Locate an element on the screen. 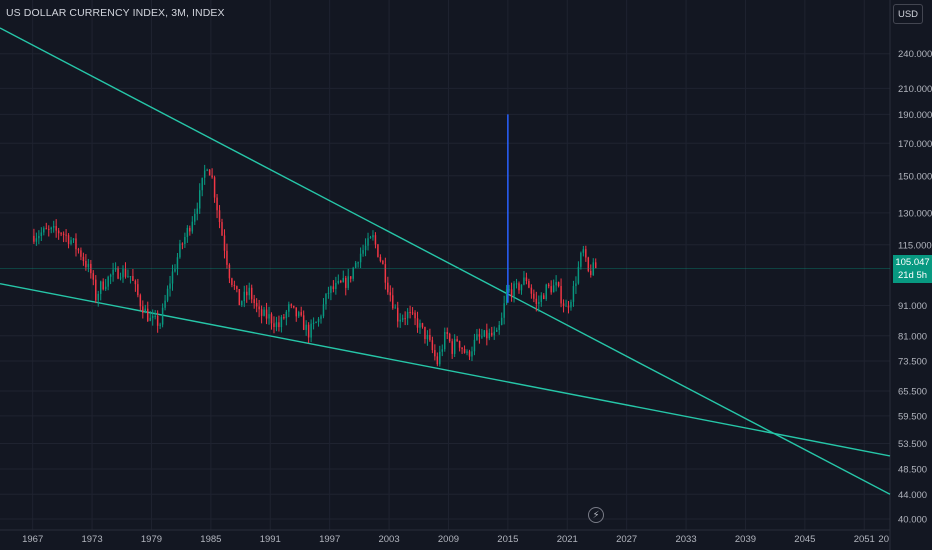  time-tick-label: 2003 is located at coordinates (388, 539).